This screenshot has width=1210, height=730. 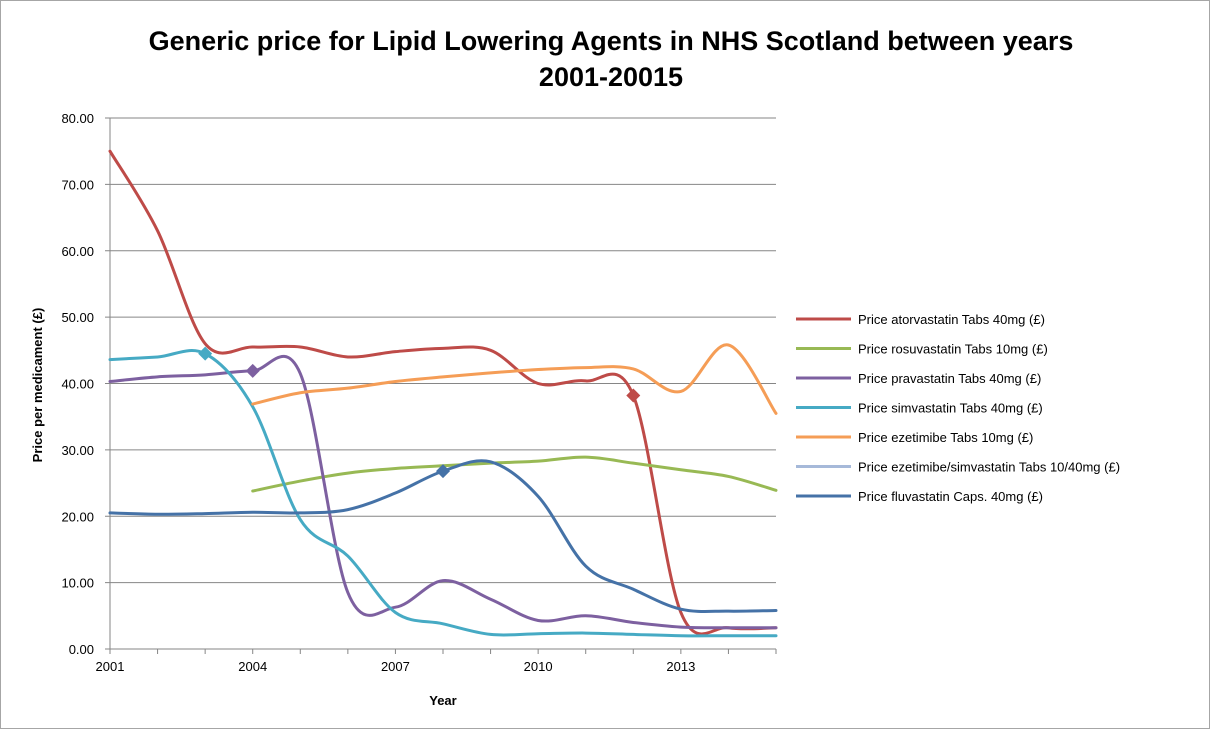 What do you see at coordinates (77, 384) in the screenshot?
I see `y-tick-label-4: 40.00` at bounding box center [77, 384].